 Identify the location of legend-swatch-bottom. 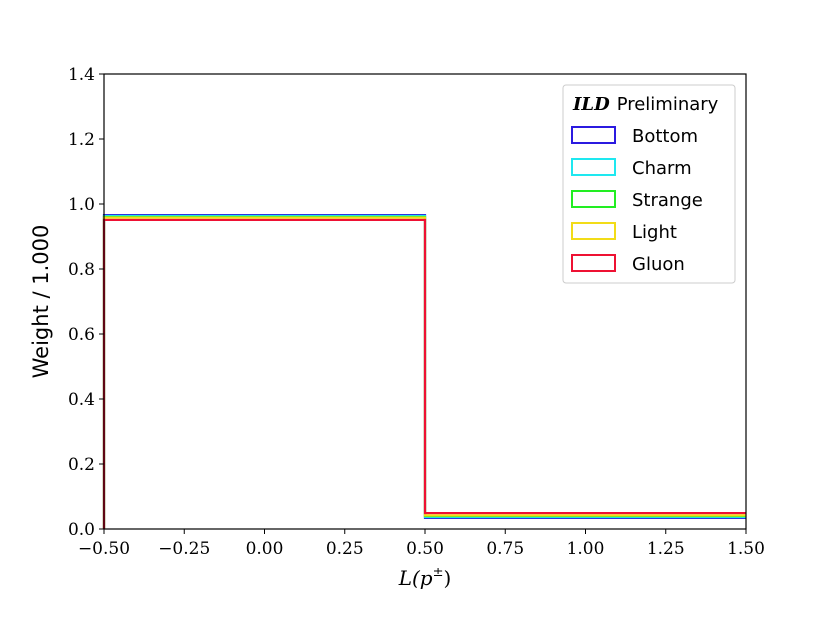
(593, 135).